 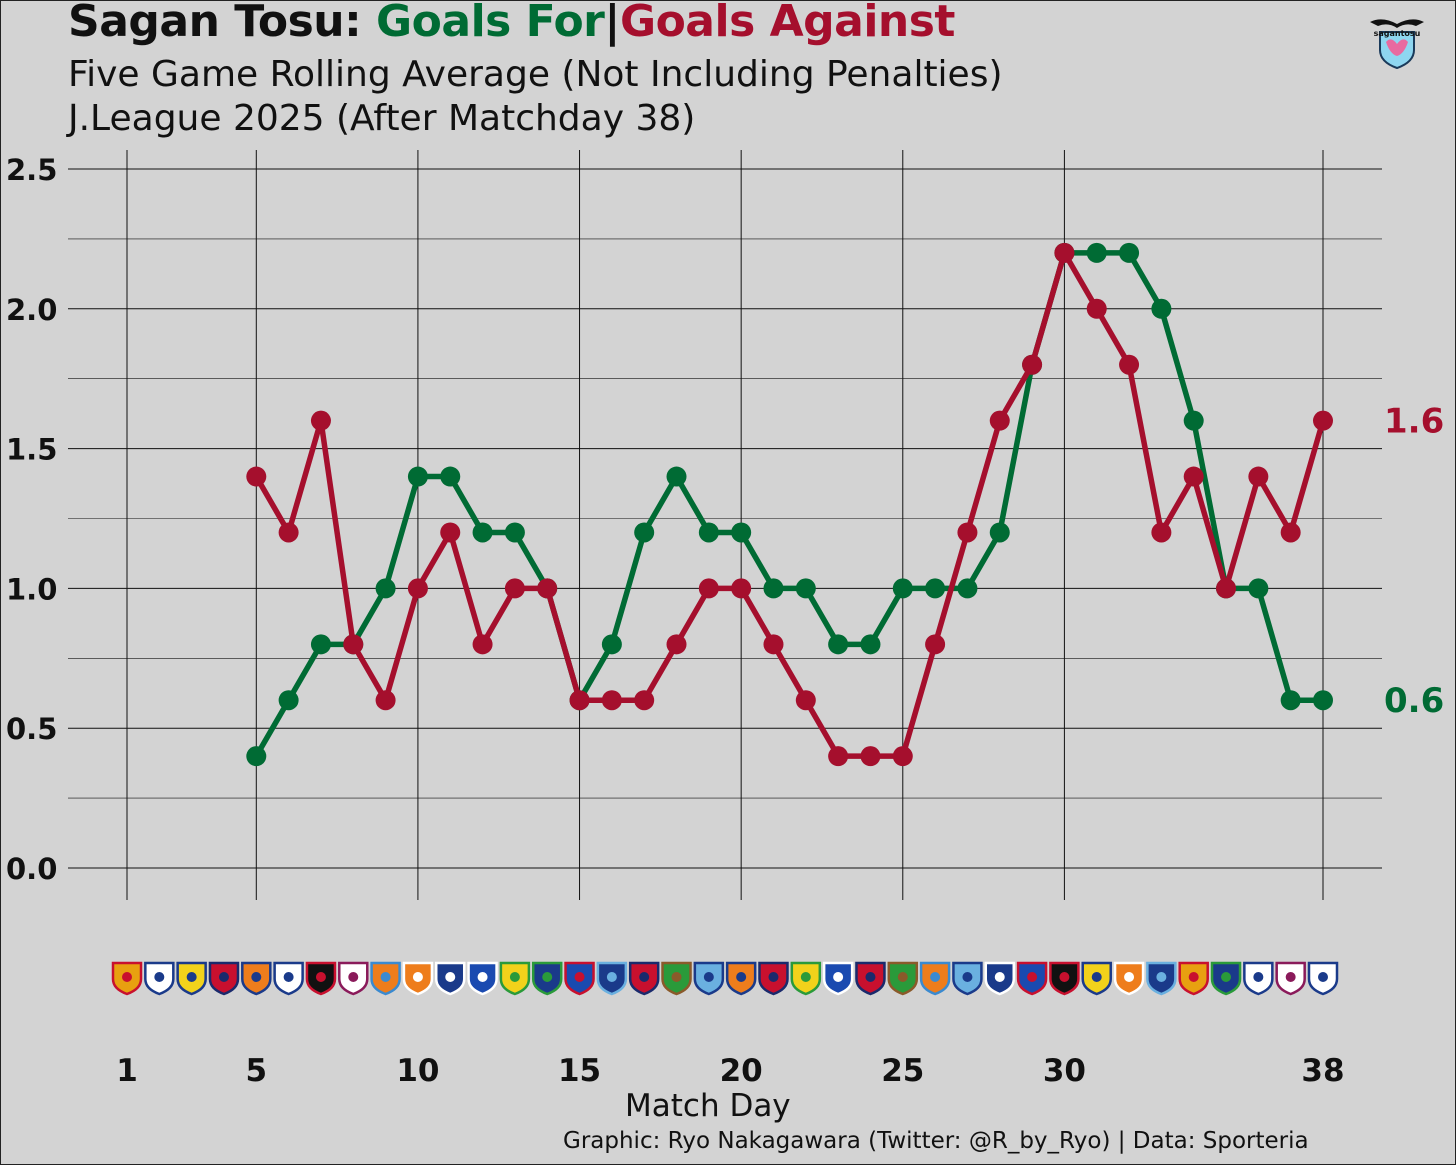 I want to click on end-value-label-goals-against: 1.6, so click(x=1414, y=422).